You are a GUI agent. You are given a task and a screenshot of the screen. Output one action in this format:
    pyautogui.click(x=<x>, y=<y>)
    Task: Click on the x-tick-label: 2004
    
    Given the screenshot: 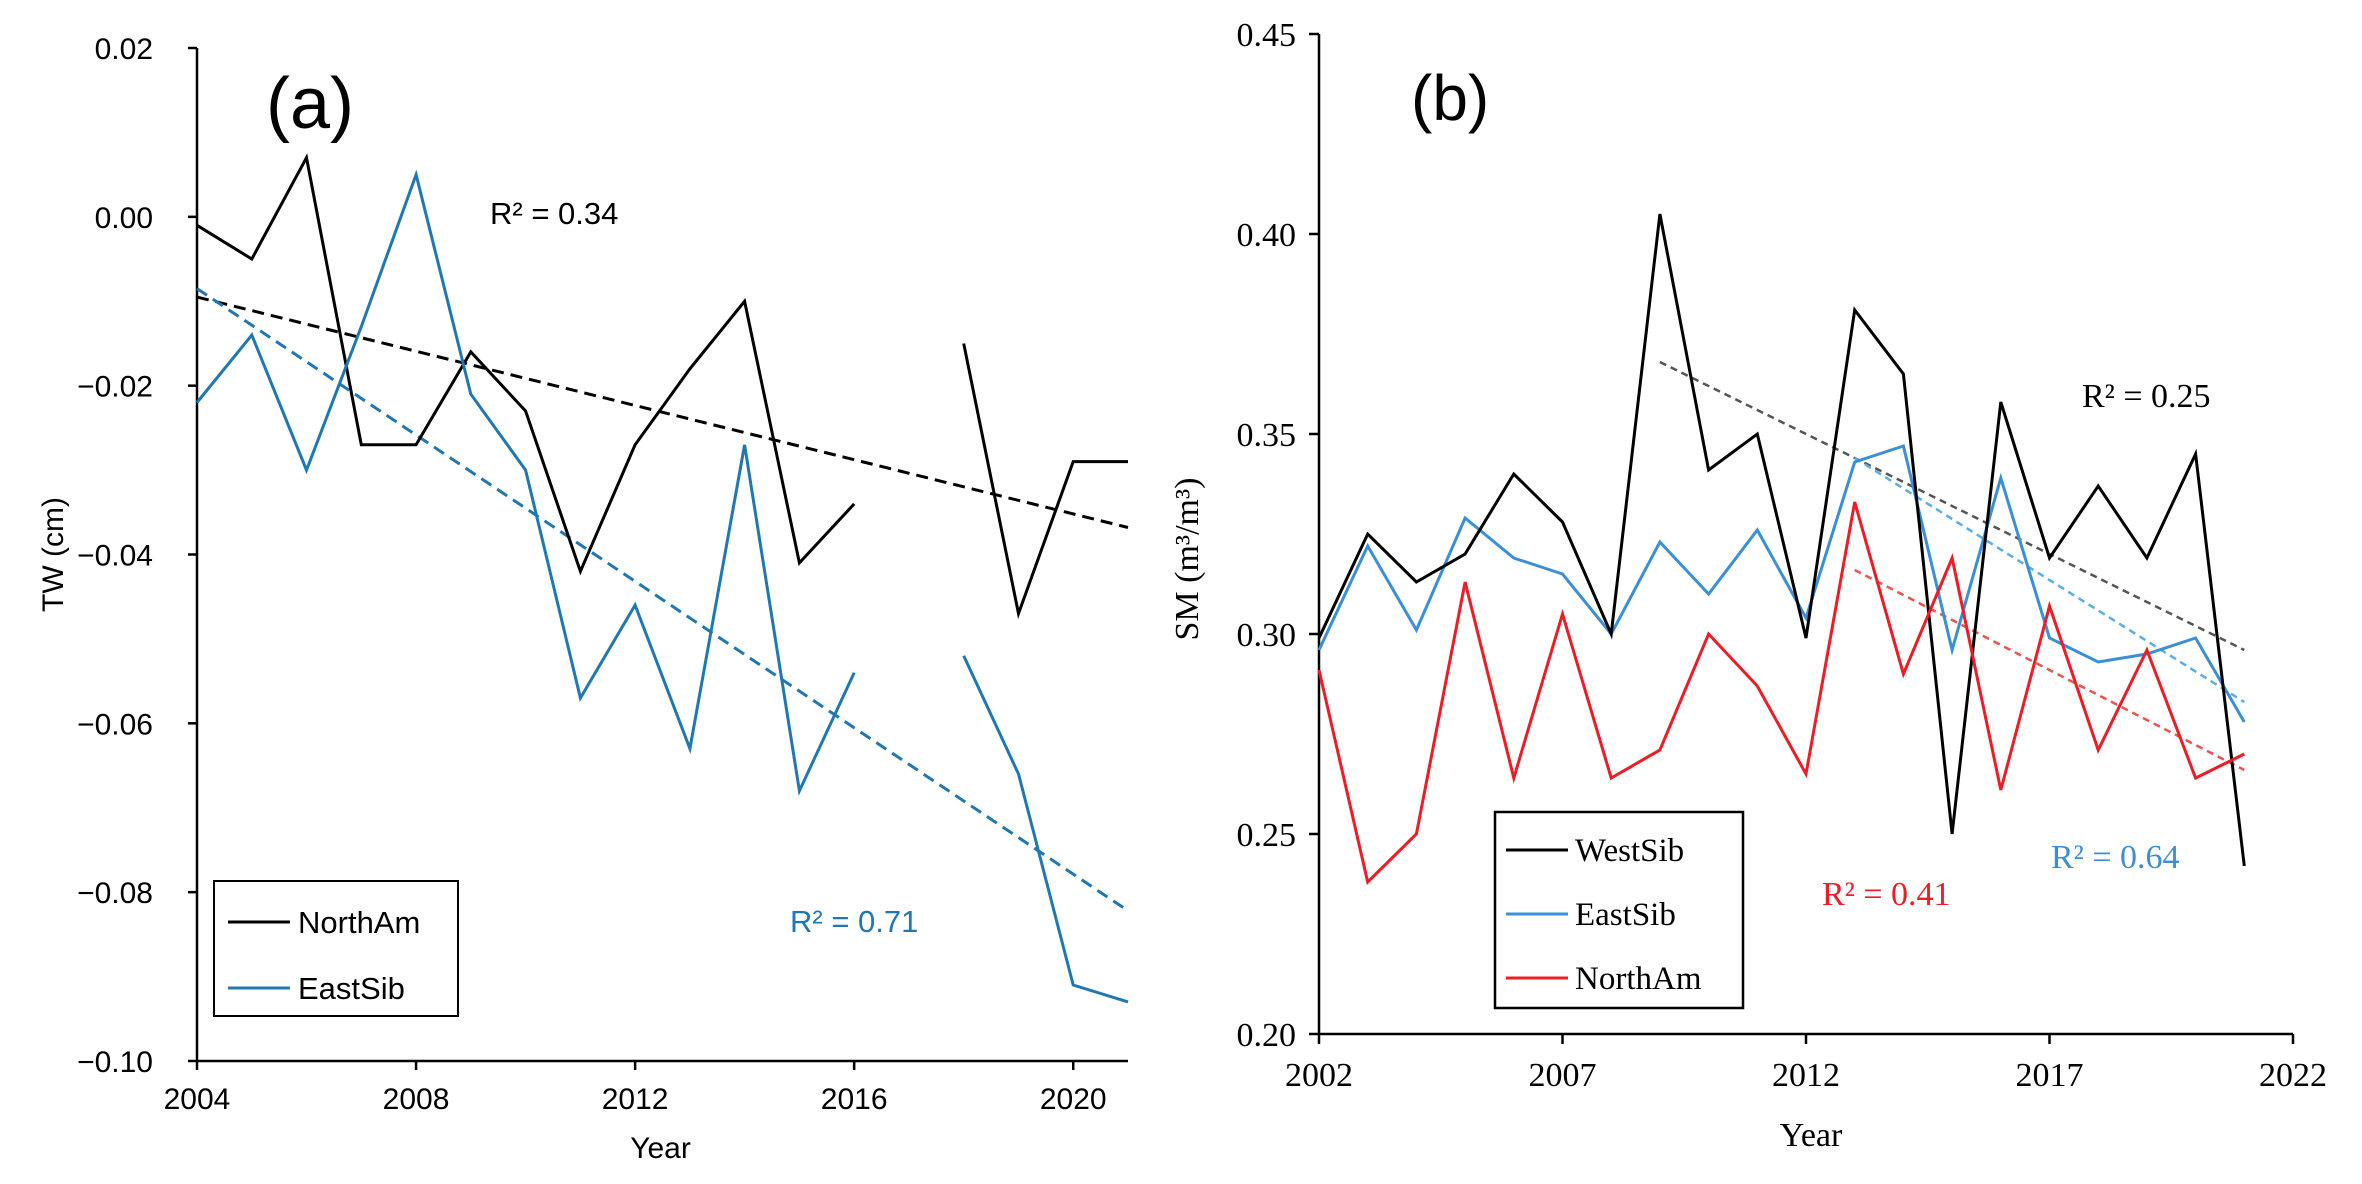 What is the action you would take?
    pyautogui.click(x=197, y=1099)
    